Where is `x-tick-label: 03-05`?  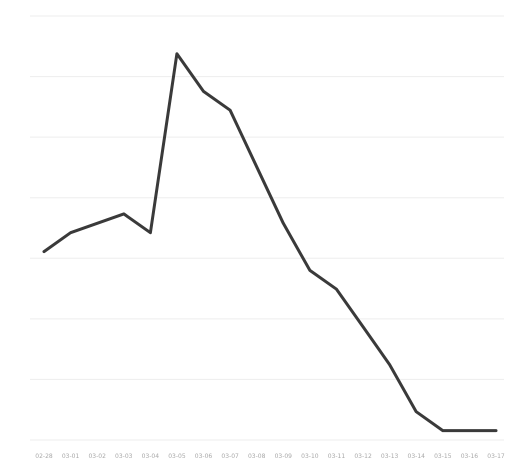 x-tick-label: 03-05 is located at coordinates (177, 456).